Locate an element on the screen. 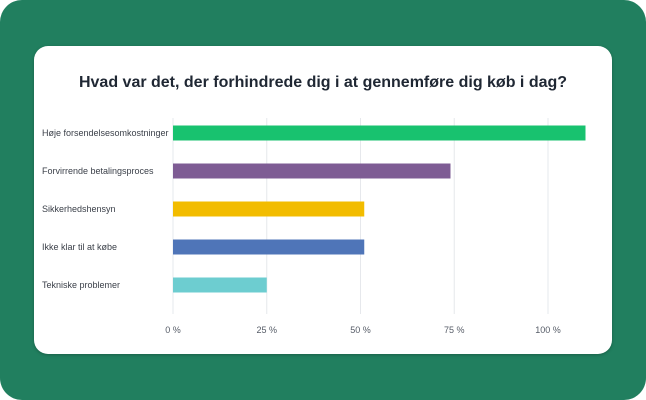  x-tick-label: 75 % is located at coordinates (454, 330).